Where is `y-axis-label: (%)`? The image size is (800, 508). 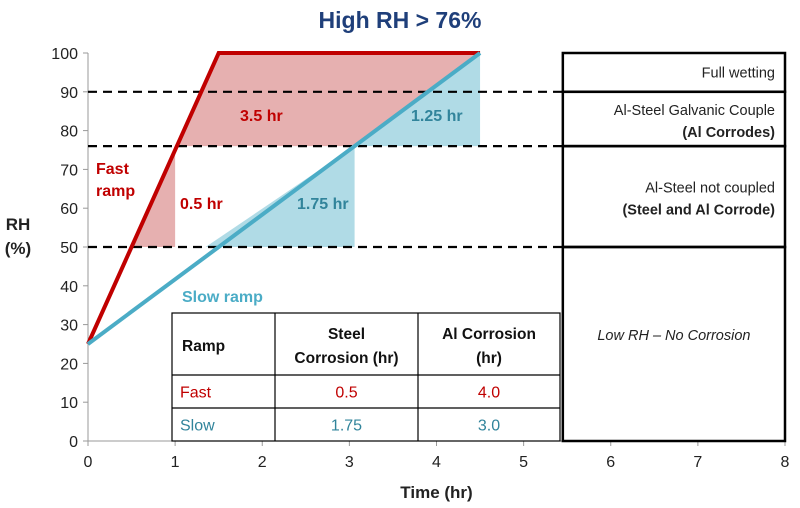
y-axis-label: (%) is located at coordinates (18, 248).